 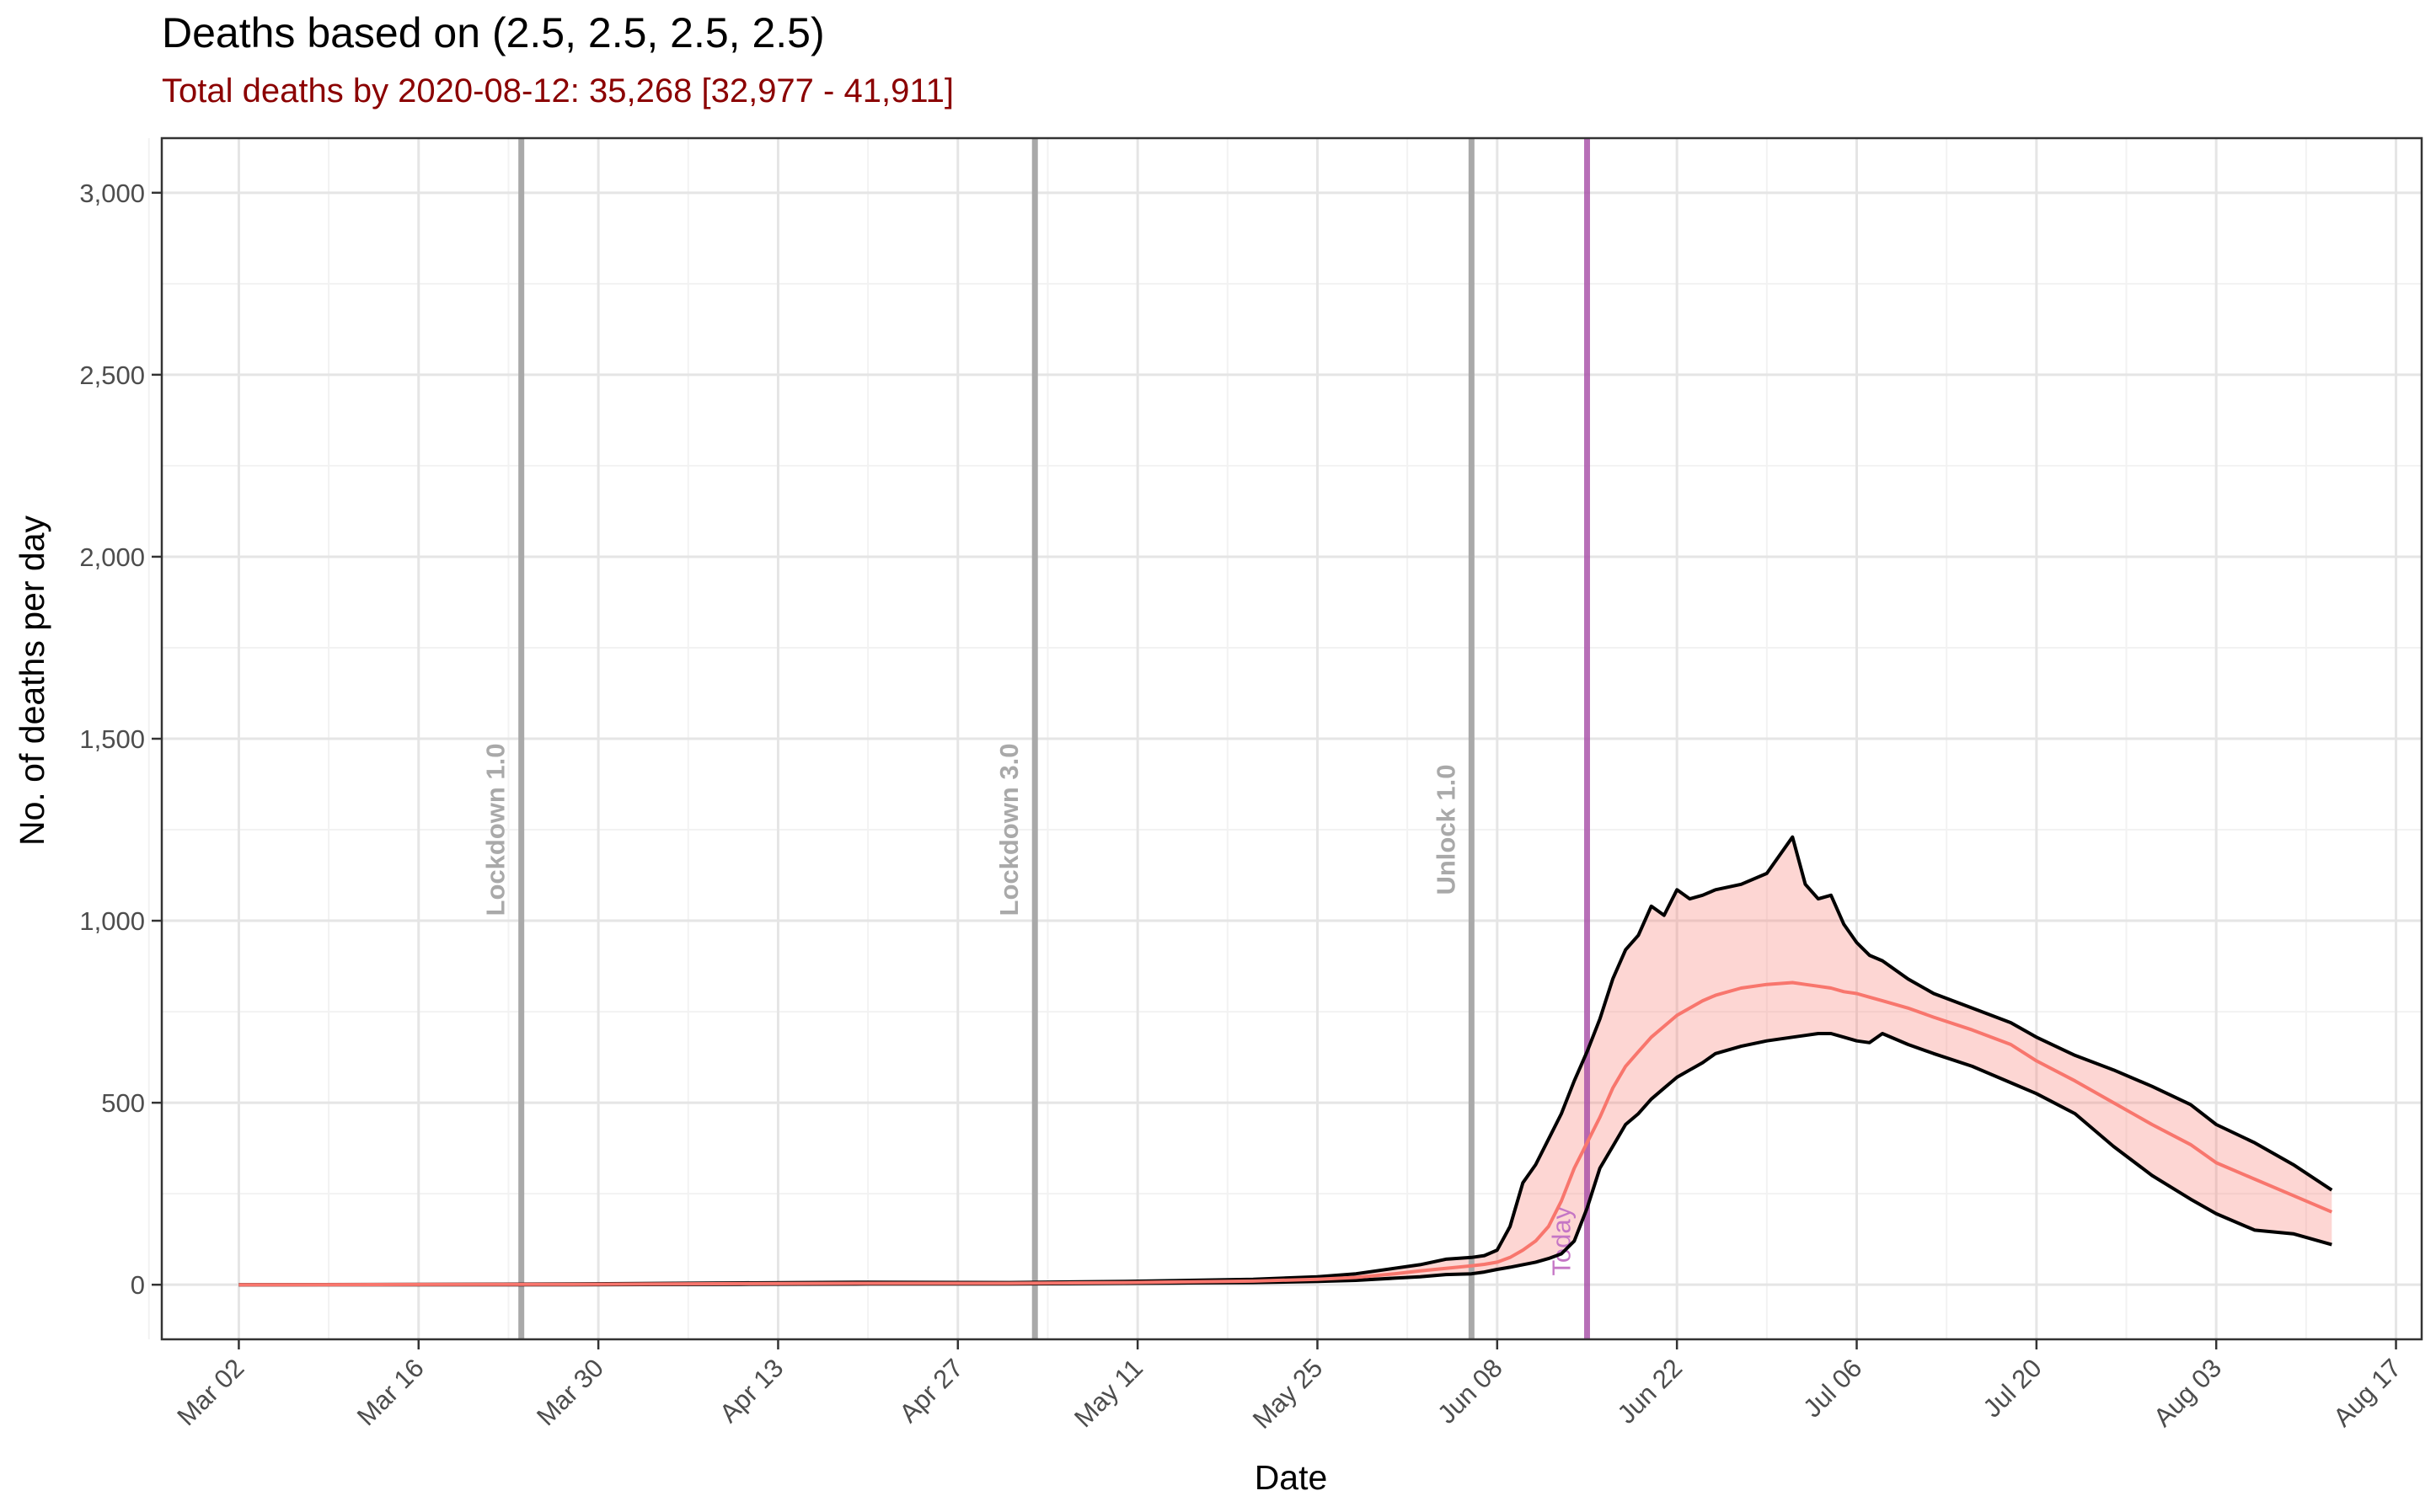 What do you see at coordinates (210, 1392) in the screenshot?
I see `x-tick-label: Mar 02` at bounding box center [210, 1392].